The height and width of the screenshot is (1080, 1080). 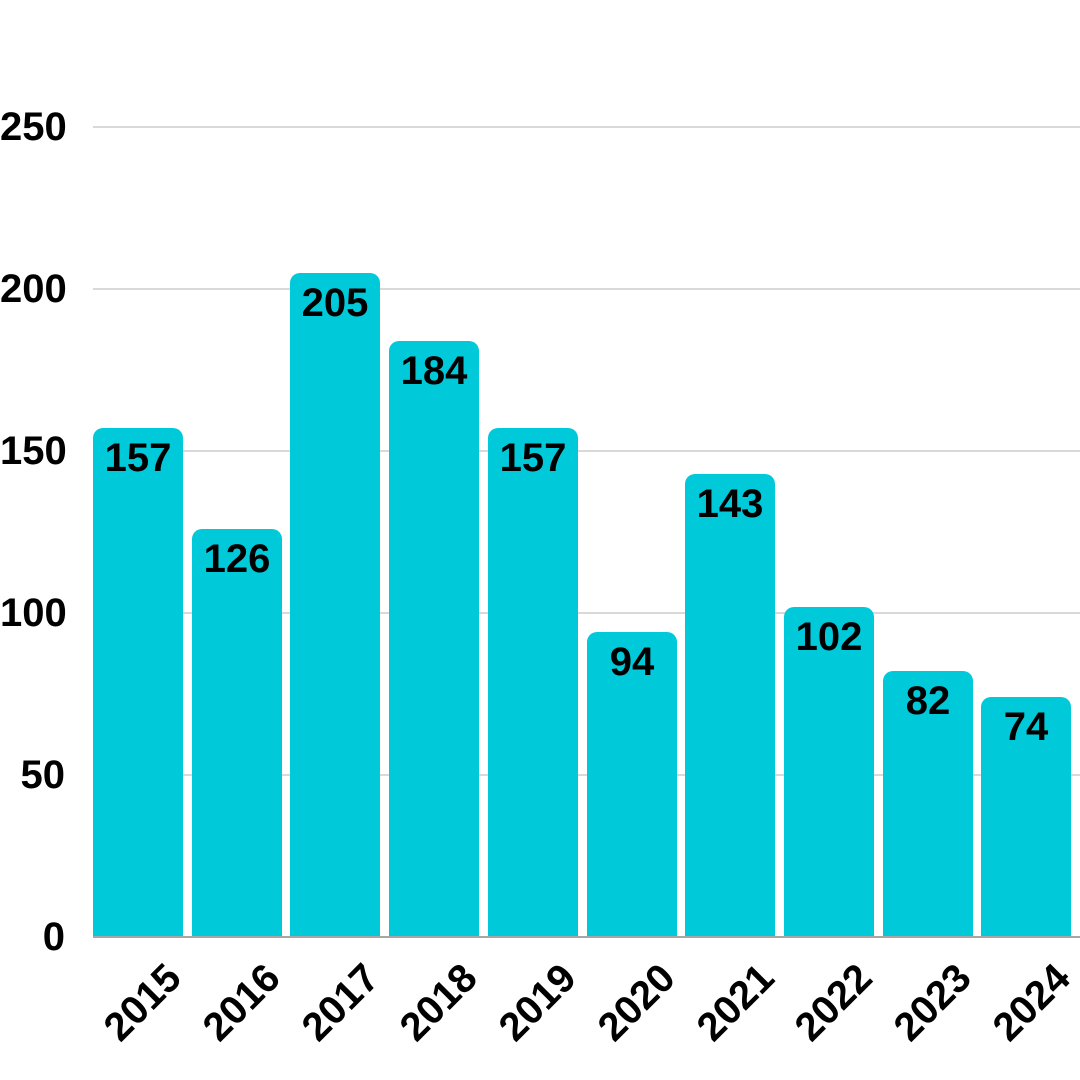 What do you see at coordinates (237, 559) in the screenshot?
I see `bar-value-label: 126` at bounding box center [237, 559].